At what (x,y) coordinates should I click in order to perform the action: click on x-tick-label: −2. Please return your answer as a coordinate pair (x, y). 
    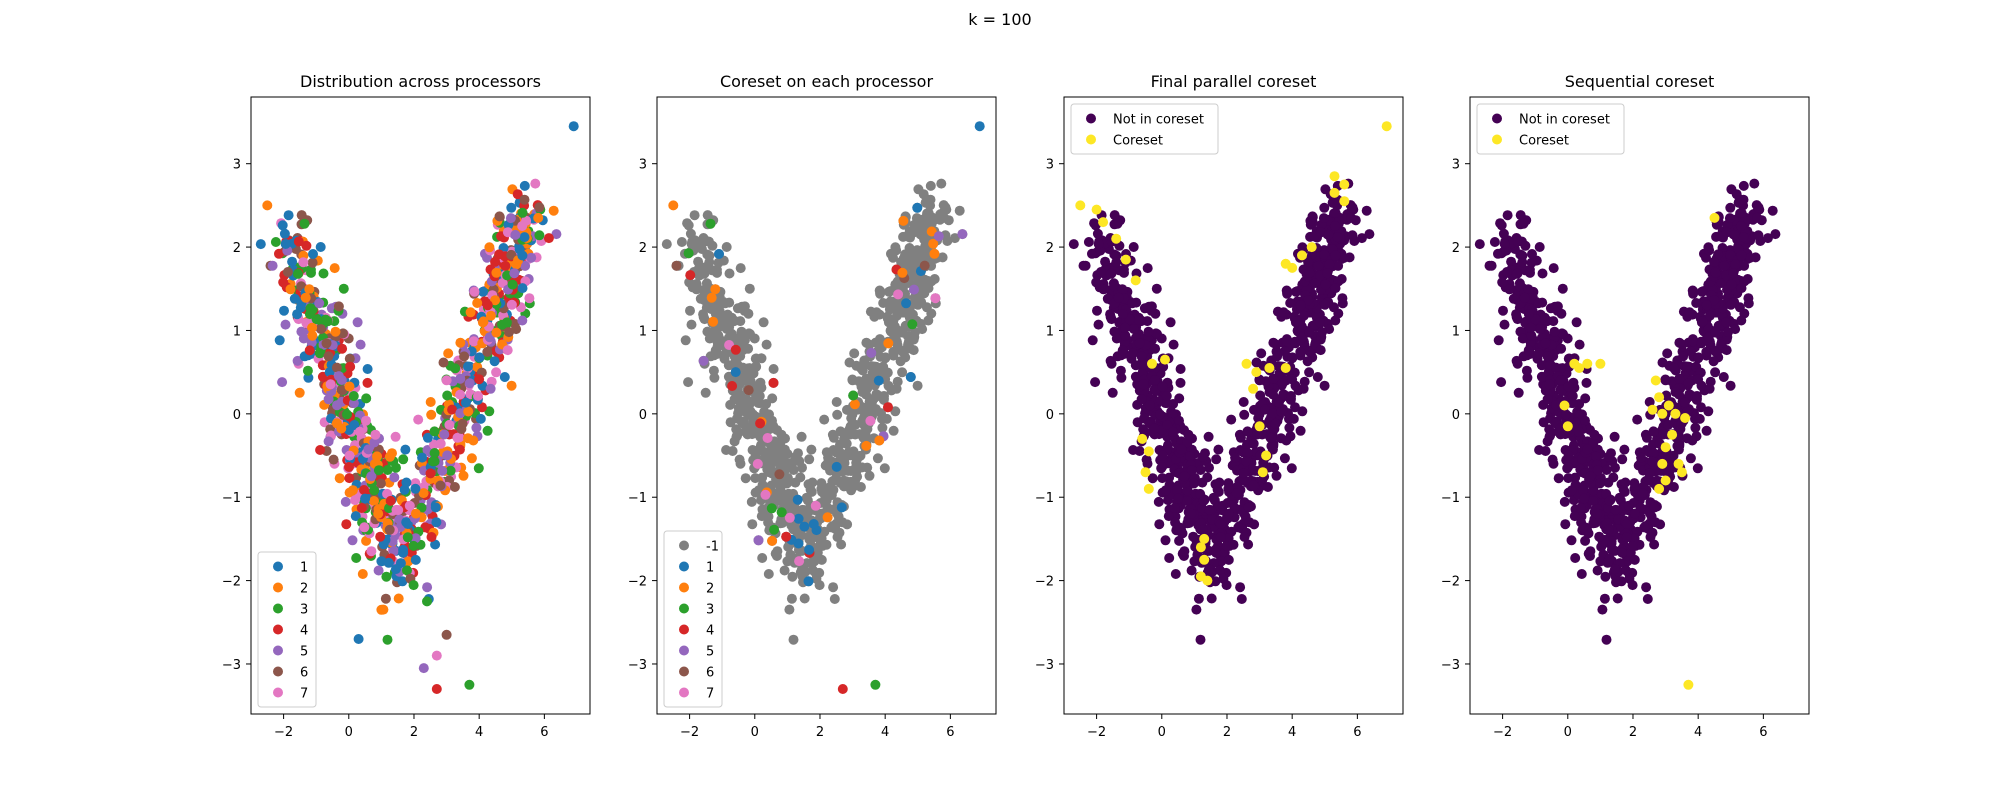
    Looking at the image, I should click on (1096, 732).